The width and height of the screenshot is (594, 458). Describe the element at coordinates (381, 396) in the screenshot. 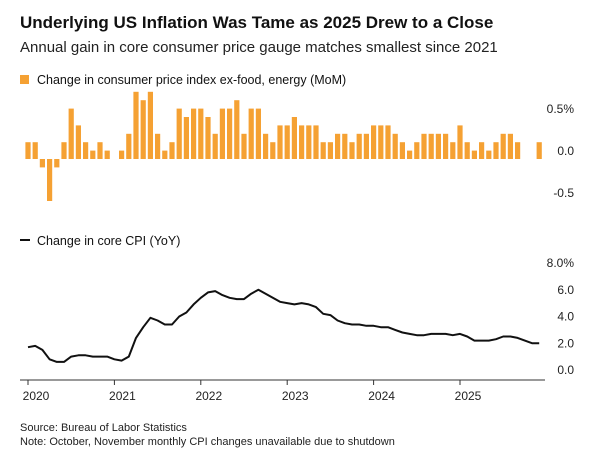

I see `x-tick-label: 2024` at that location.